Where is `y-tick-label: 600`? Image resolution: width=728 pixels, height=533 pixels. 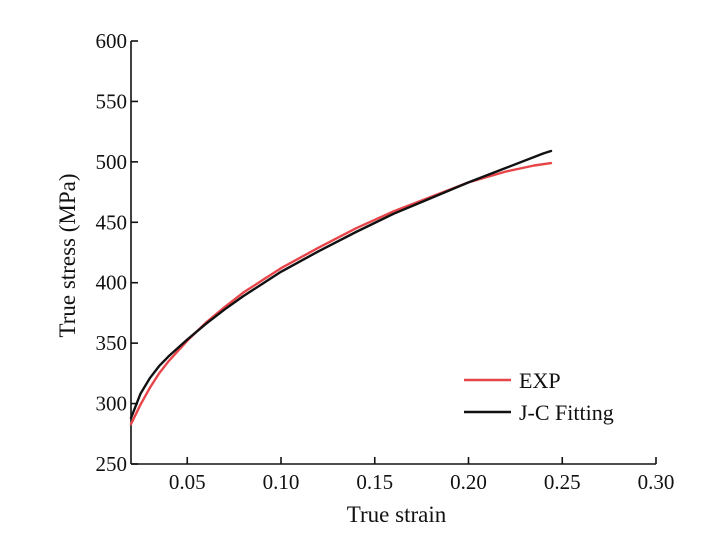
y-tick-label: 600 is located at coordinates (112, 41).